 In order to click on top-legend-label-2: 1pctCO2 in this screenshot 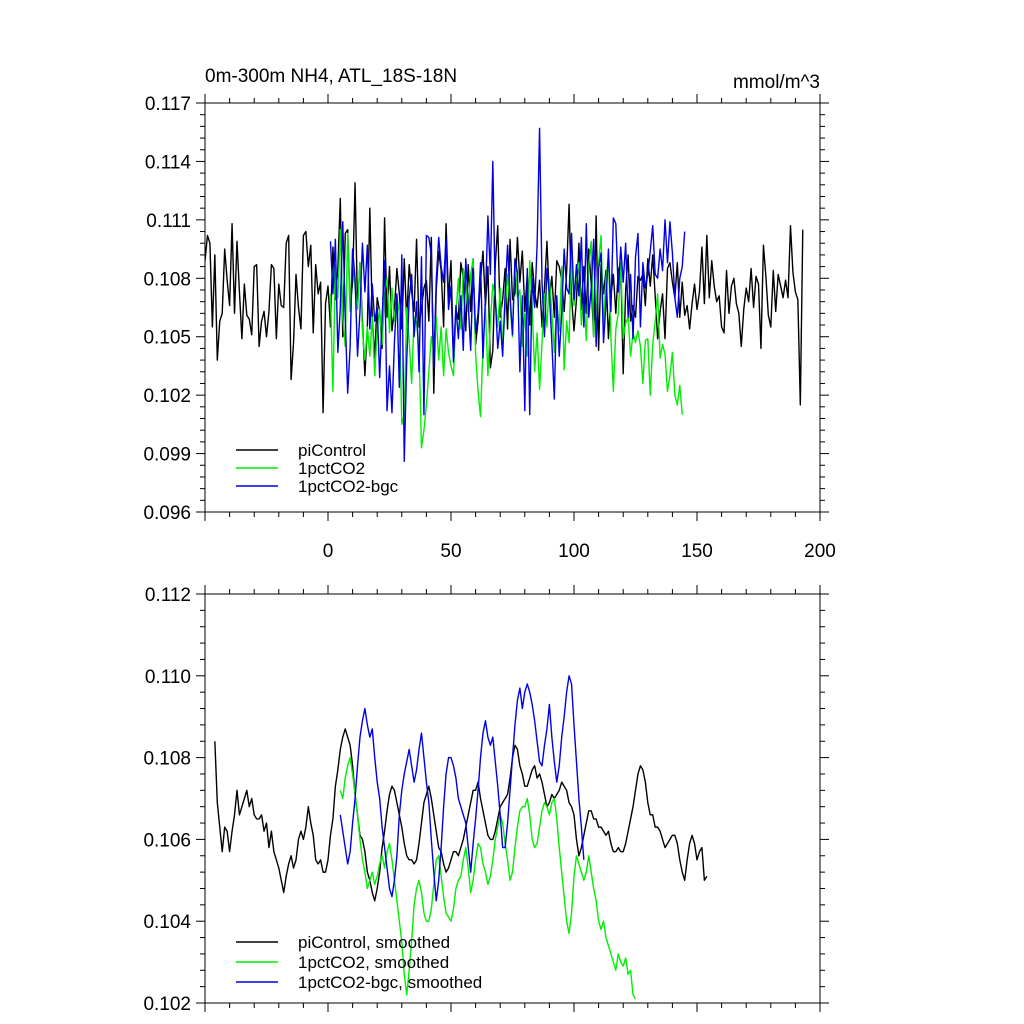, I will do `click(331, 468)`.